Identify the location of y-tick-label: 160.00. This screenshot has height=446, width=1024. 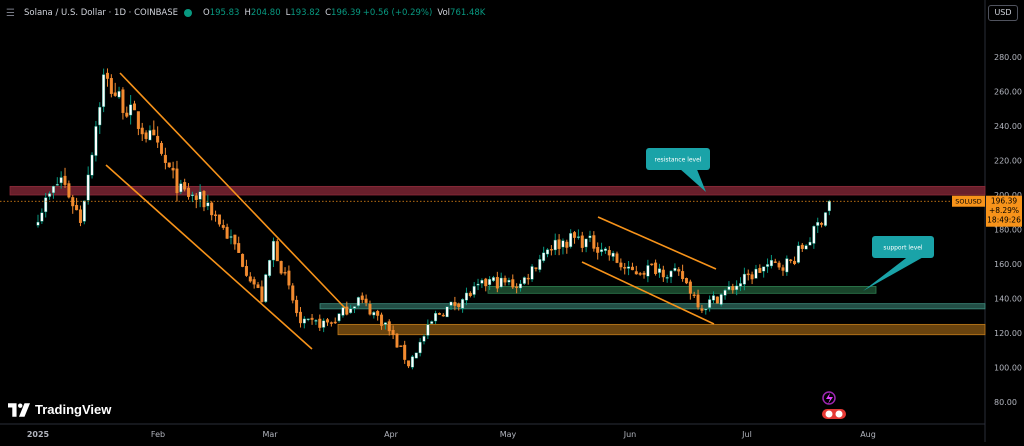
(1008, 264).